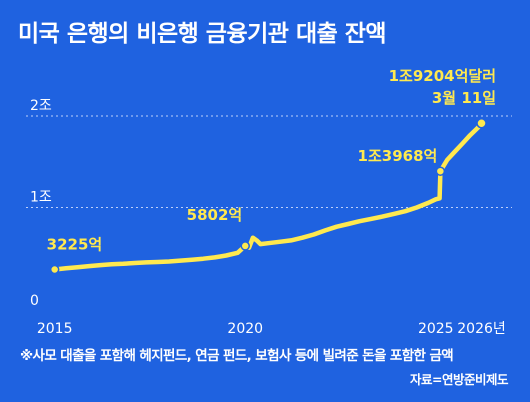  Describe the element at coordinates (215, 215) in the screenshot. I see `data-label: 5802억` at that location.